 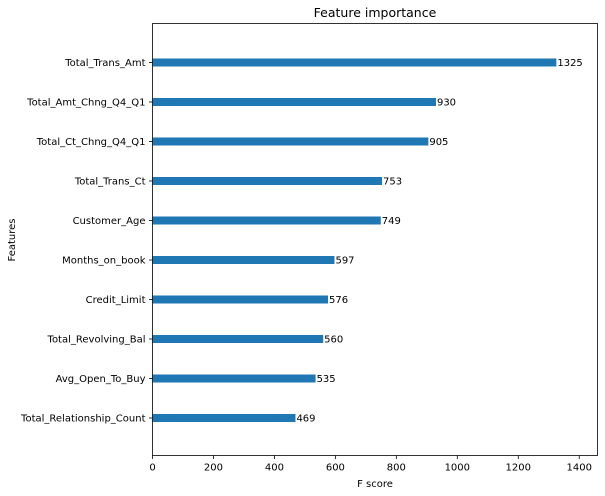 What do you see at coordinates (213, 468) in the screenshot?
I see `x-tick-label: 200` at bounding box center [213, 468].